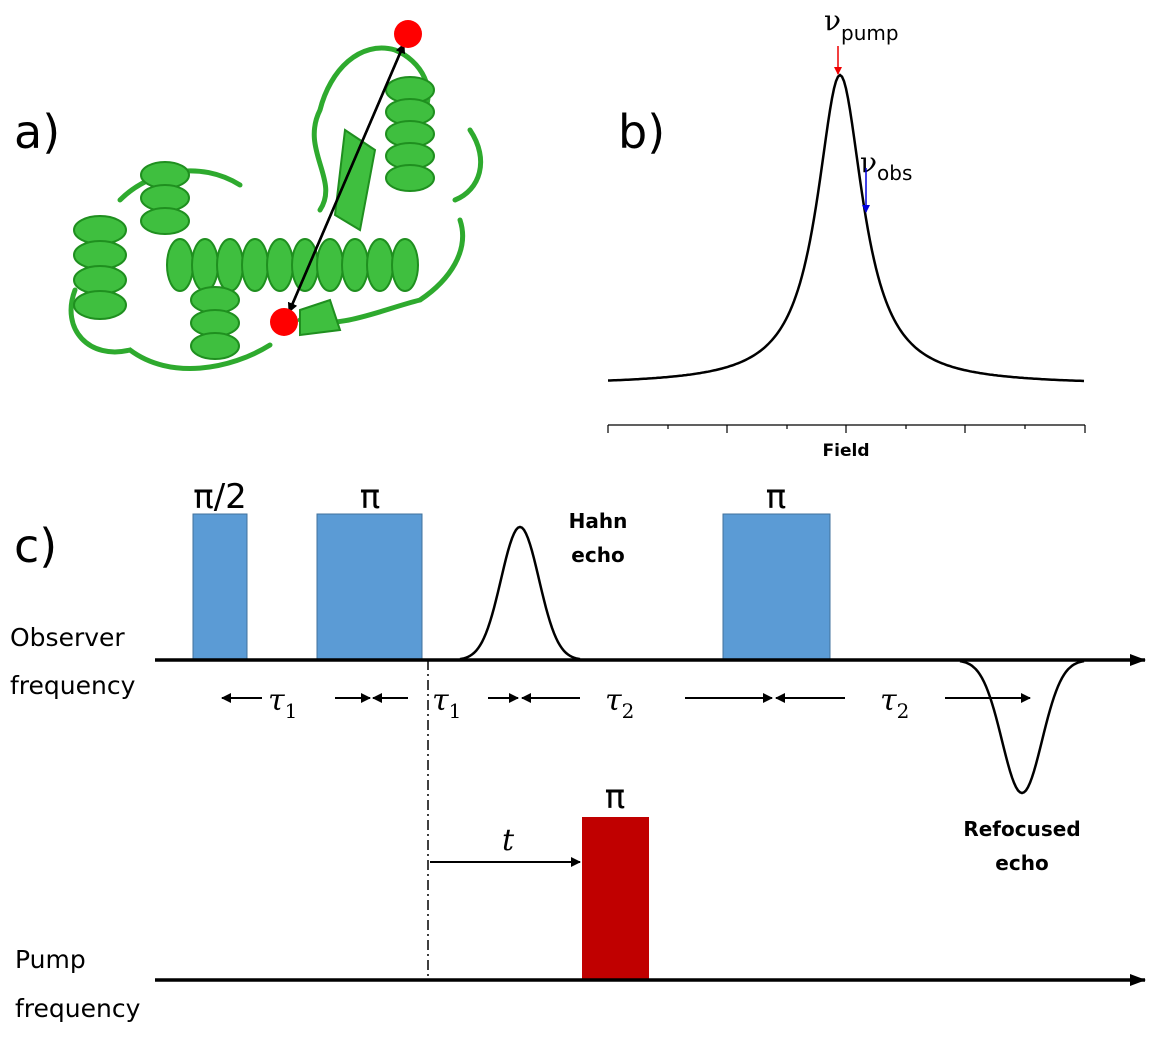 The image size is (1152, 1053). What do you see at coordinates (50, 959) in the screenshot?
I see `channel-label: Pump` at bounding box center [50, 959].